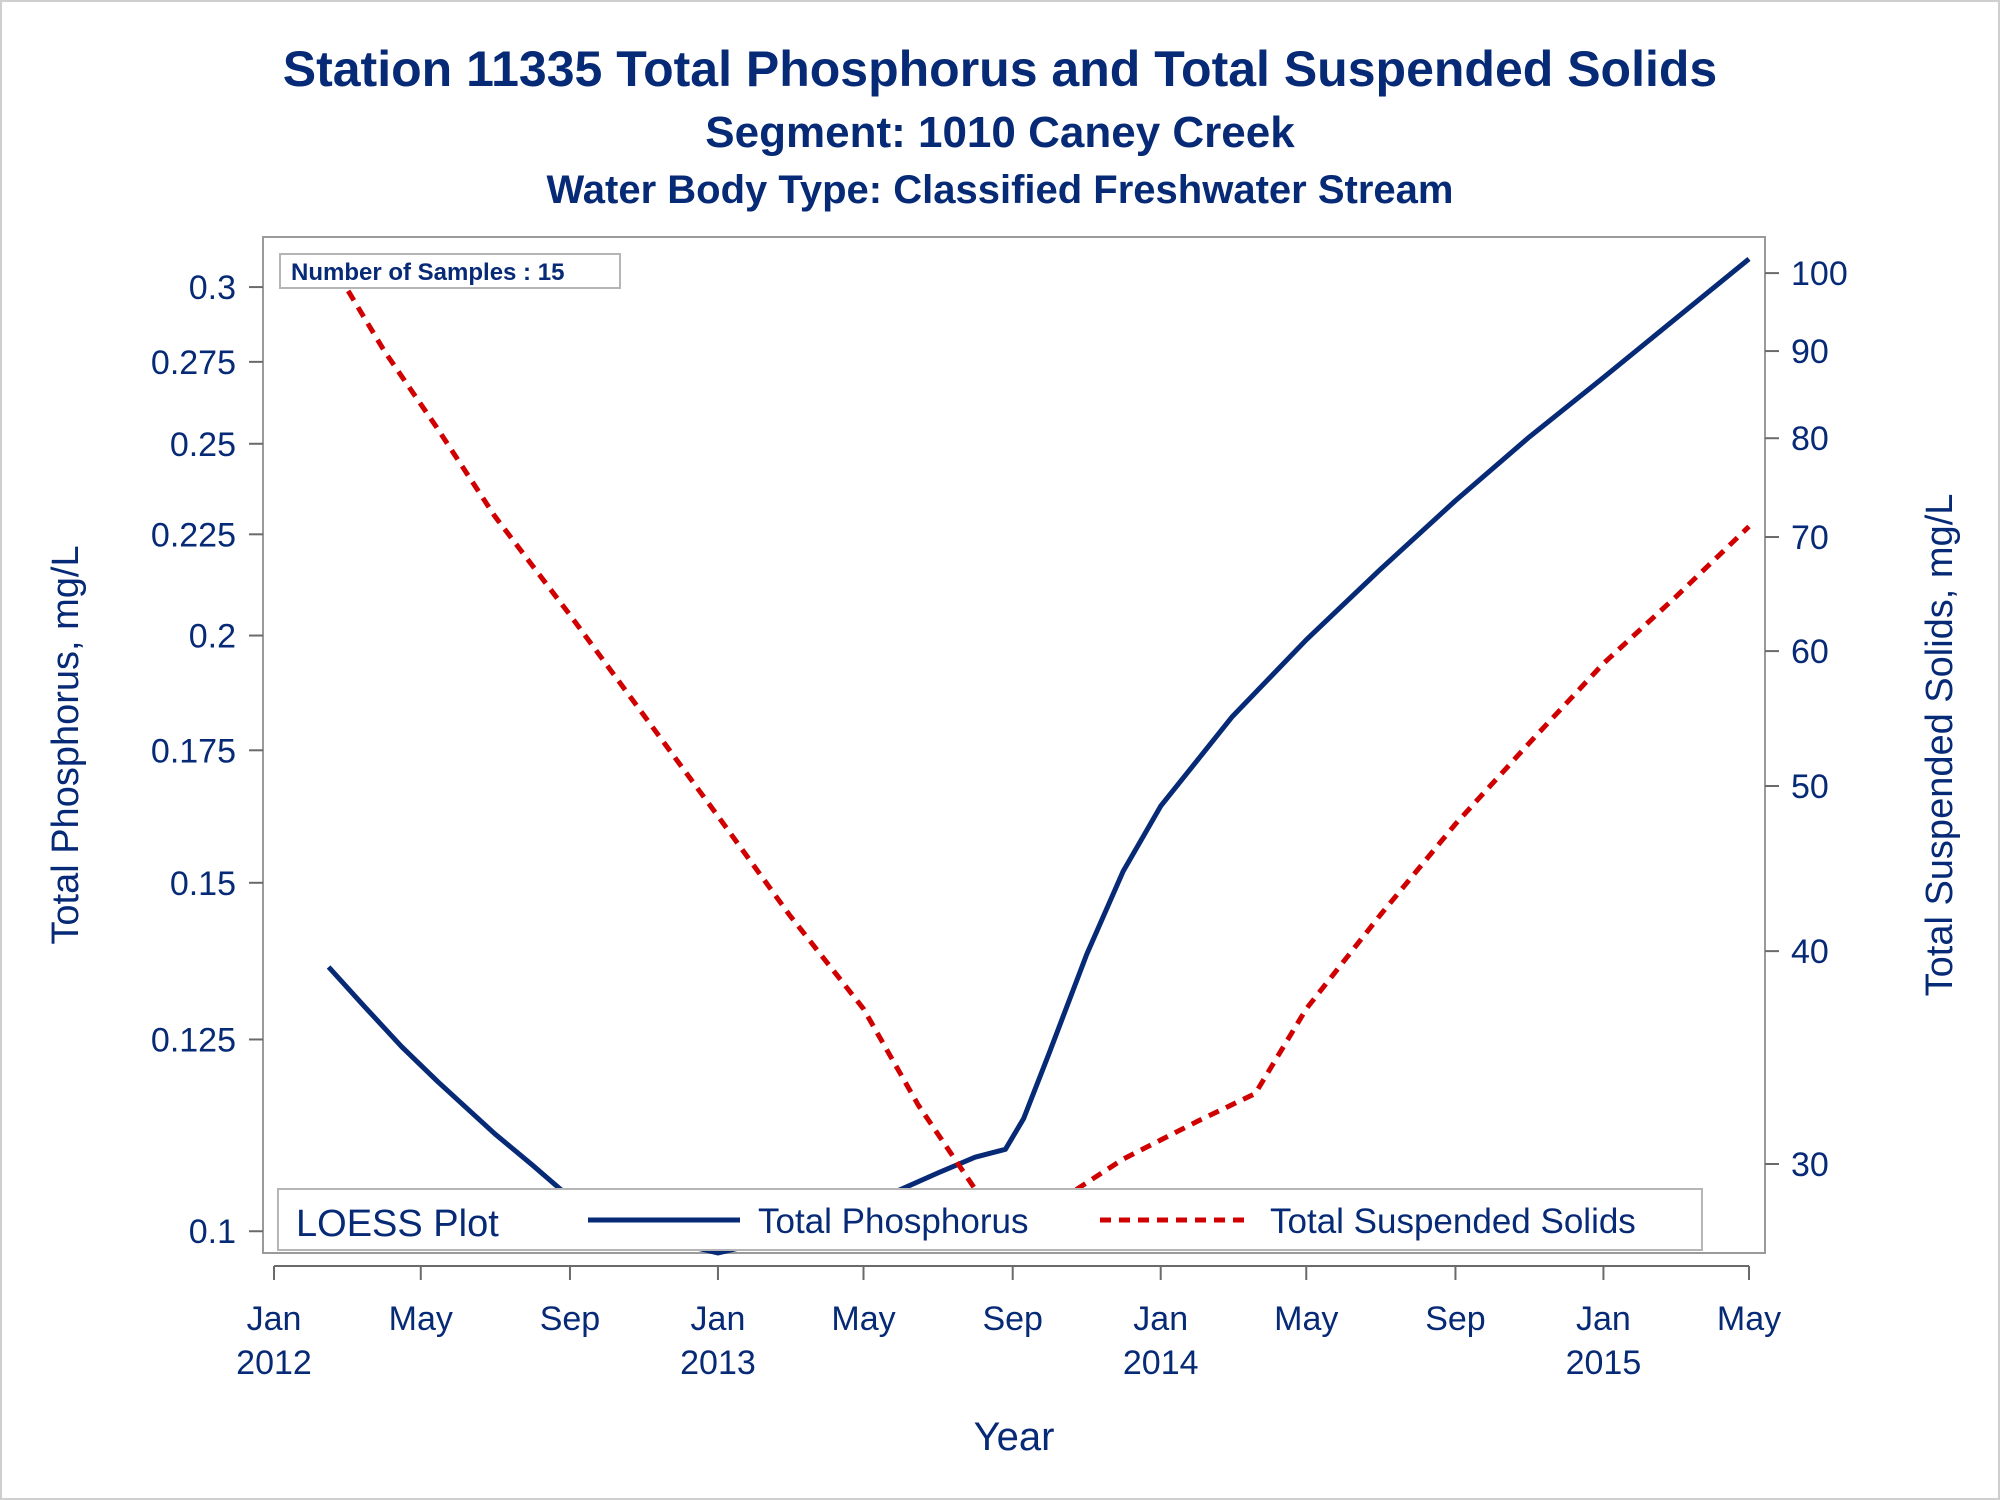 The height and width of the screenshot is (1500, 2000). What do you see at coordinates (1810, 538) in the screenshot?
I see `y2-tick-label: 70` at bounding box center [1810, 538].